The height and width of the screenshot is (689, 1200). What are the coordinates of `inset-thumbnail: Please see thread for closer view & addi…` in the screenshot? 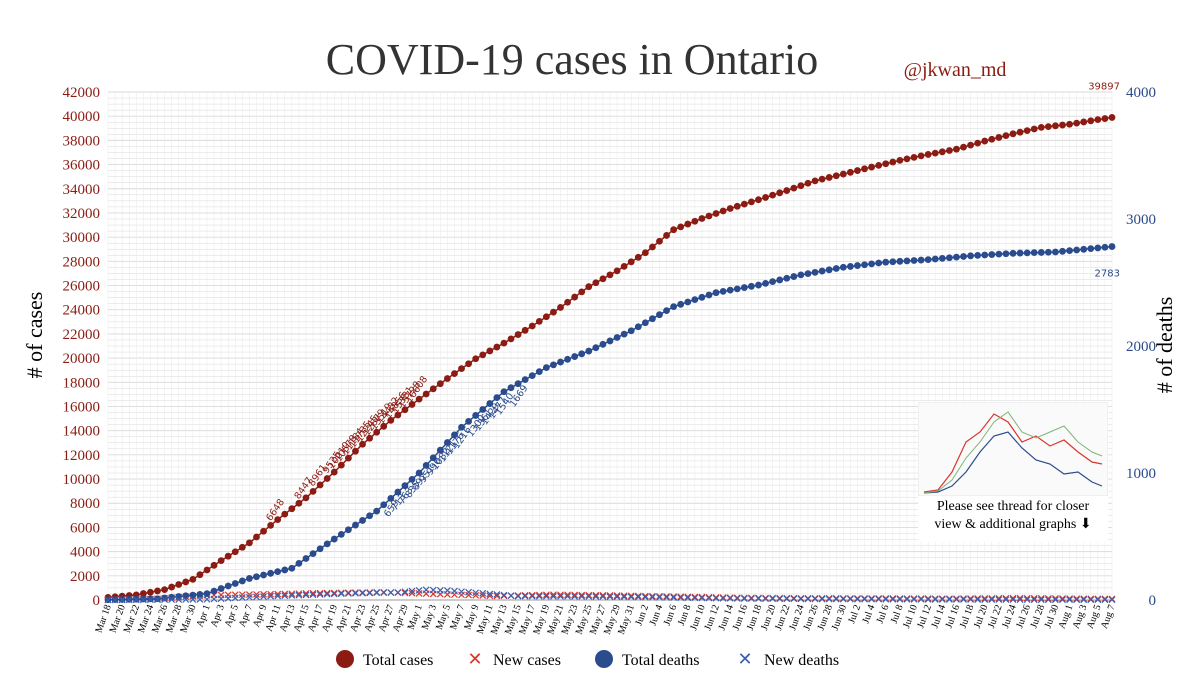 It's located at (1013, 471).